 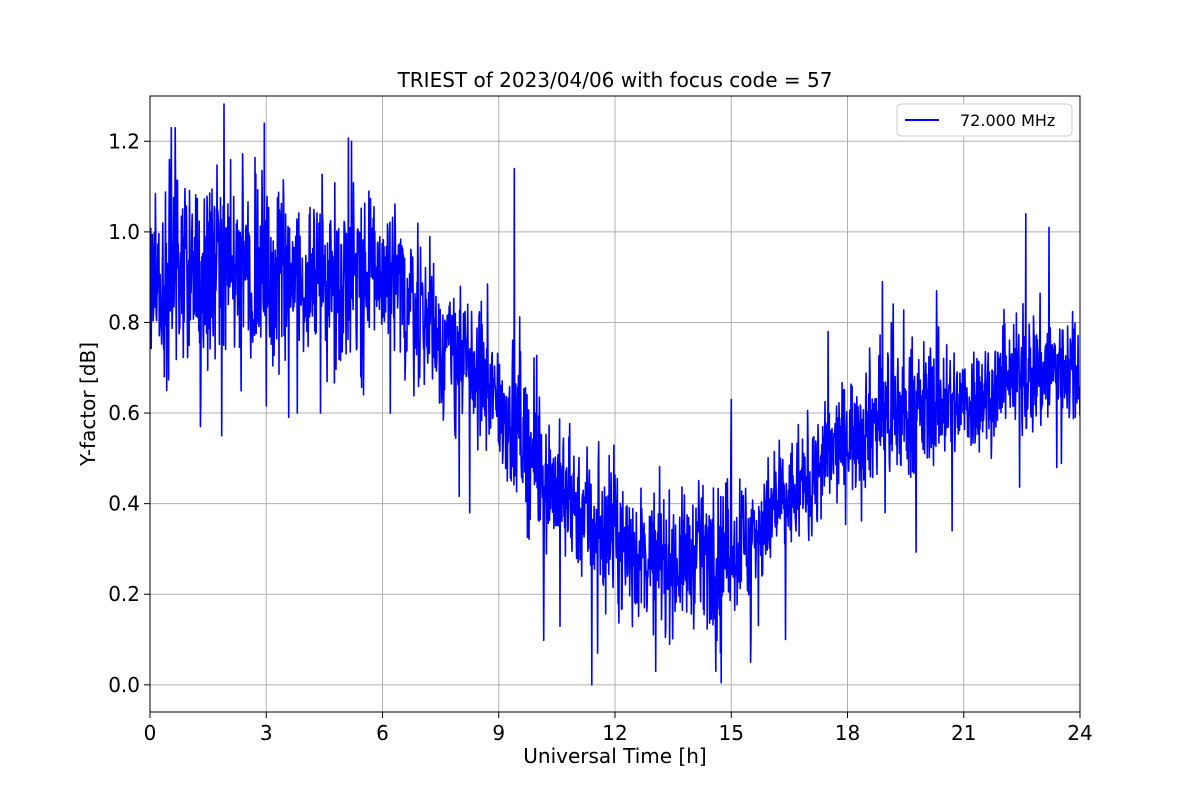 I want to click on x-tick-label: 15, so click(x=731, y=733).